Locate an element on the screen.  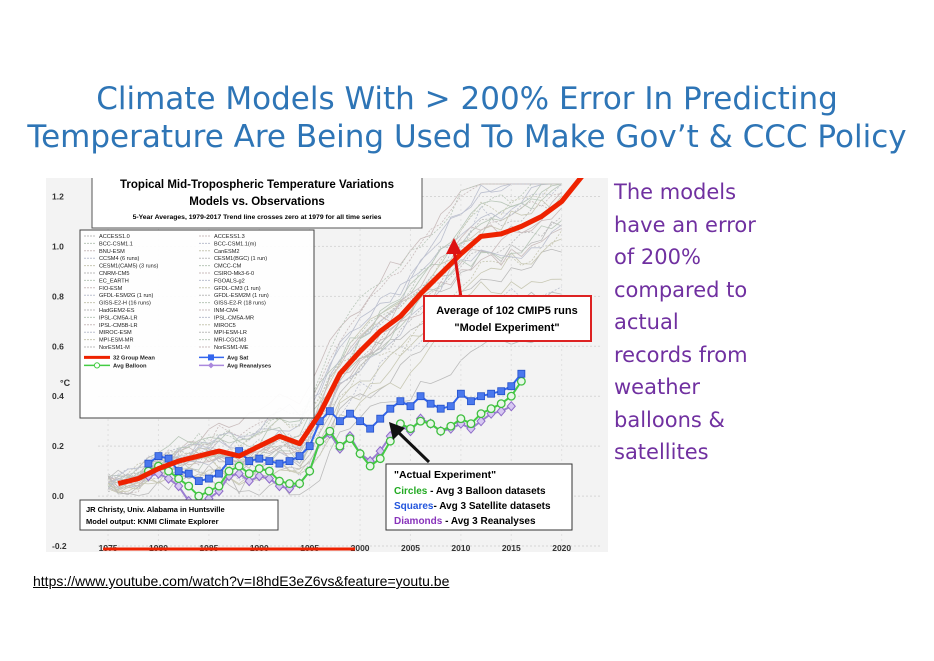
legend-item: GFDL-ESM2G (1 run) is located at coordinates (126, 296).